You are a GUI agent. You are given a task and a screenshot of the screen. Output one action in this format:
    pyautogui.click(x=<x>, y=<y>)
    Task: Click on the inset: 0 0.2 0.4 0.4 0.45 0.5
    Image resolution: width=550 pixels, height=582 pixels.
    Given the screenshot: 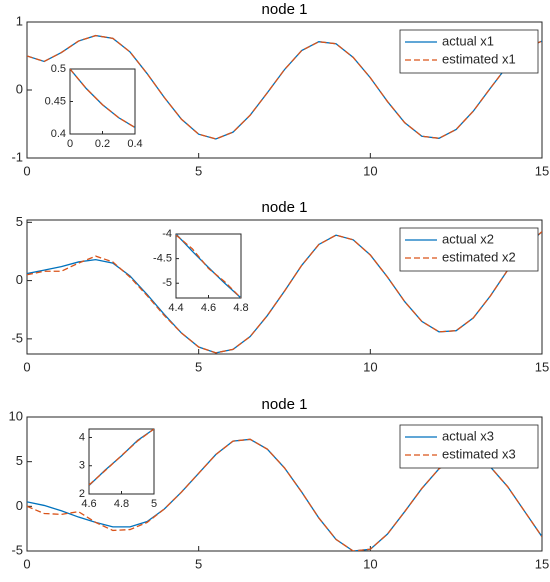 What is the action you would take?
    pyautogui.click(x=94, y=106)
    